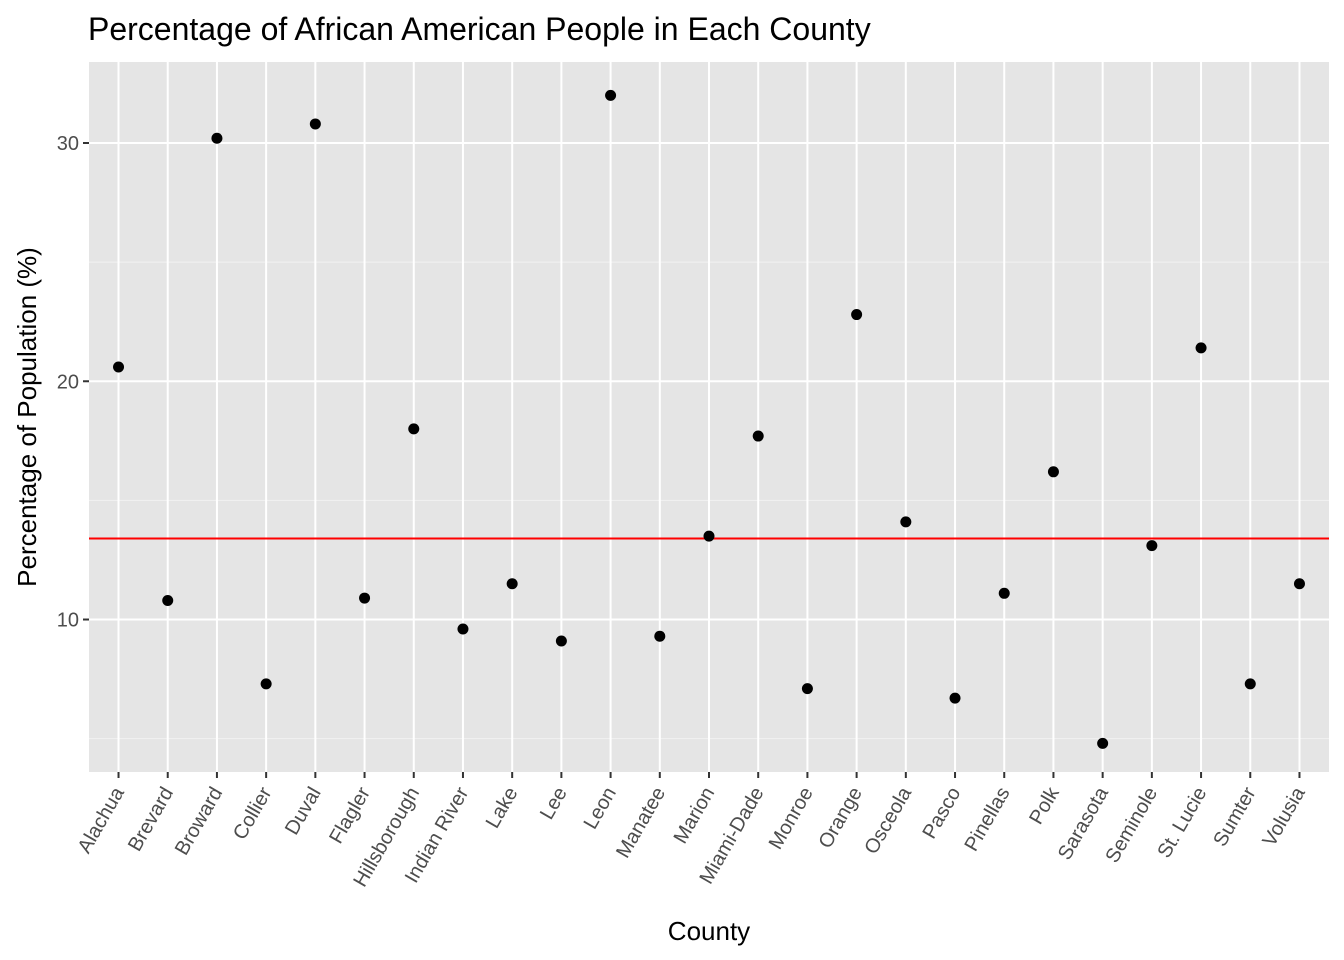  What do you see at coordinates (27, 417) in the screenshot?
I see `y-axis-title: Percentage of Population (%)` at bounding box center [27, 417].